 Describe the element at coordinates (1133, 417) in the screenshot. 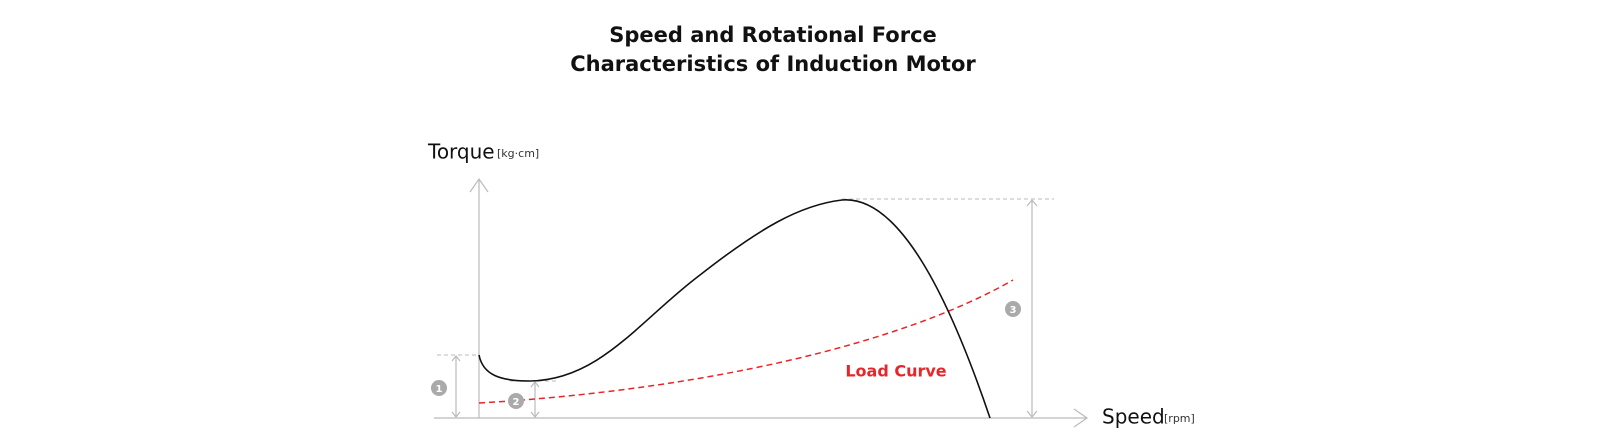

I see `x-axis-label: Speed` at that location.